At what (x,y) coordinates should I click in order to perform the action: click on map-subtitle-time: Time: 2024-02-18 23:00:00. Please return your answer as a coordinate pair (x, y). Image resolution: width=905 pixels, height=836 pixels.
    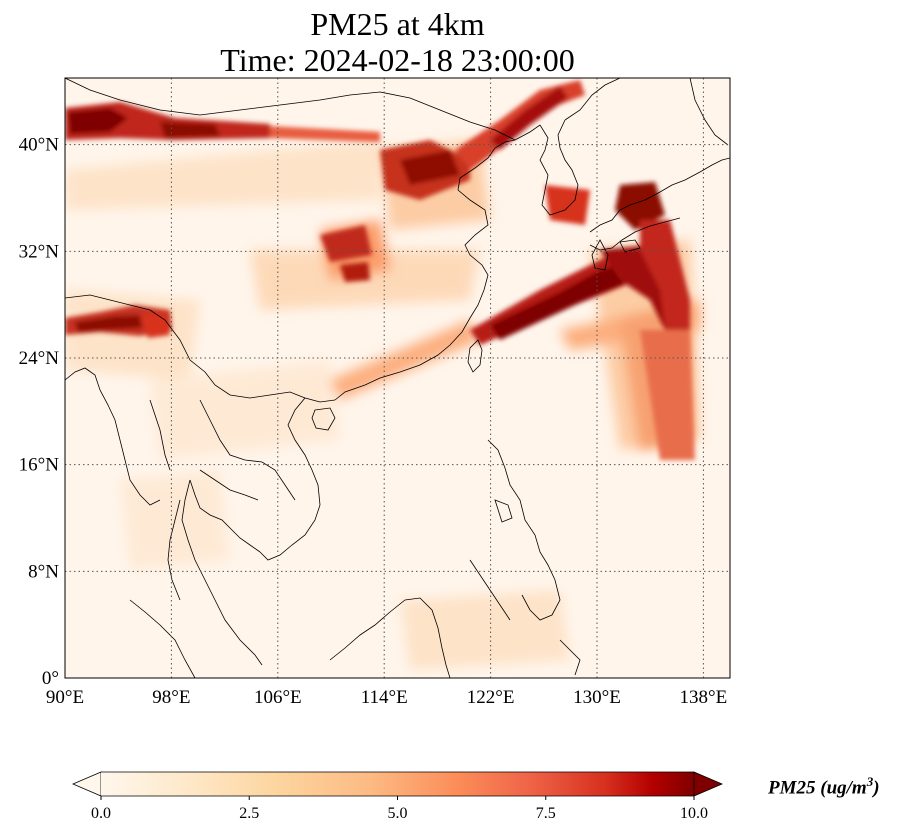
    Looking at the image, I should click on (397, 60).